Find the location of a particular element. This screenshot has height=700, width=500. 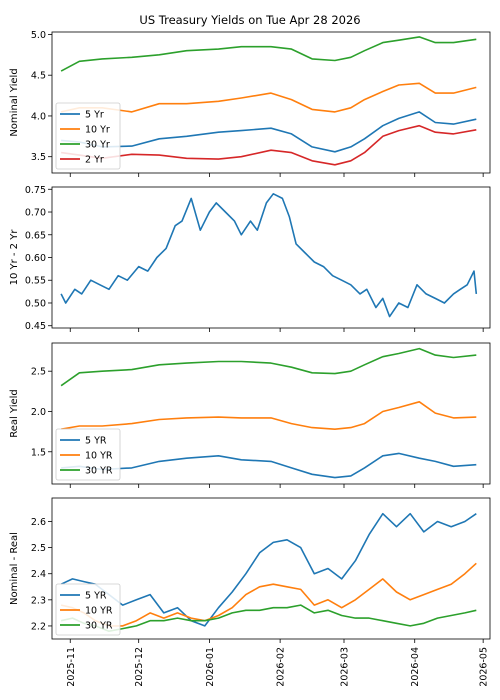

figure-title: US Treasury Yields on Tue Apr 28 2026 is located at coordinates (249, 20).